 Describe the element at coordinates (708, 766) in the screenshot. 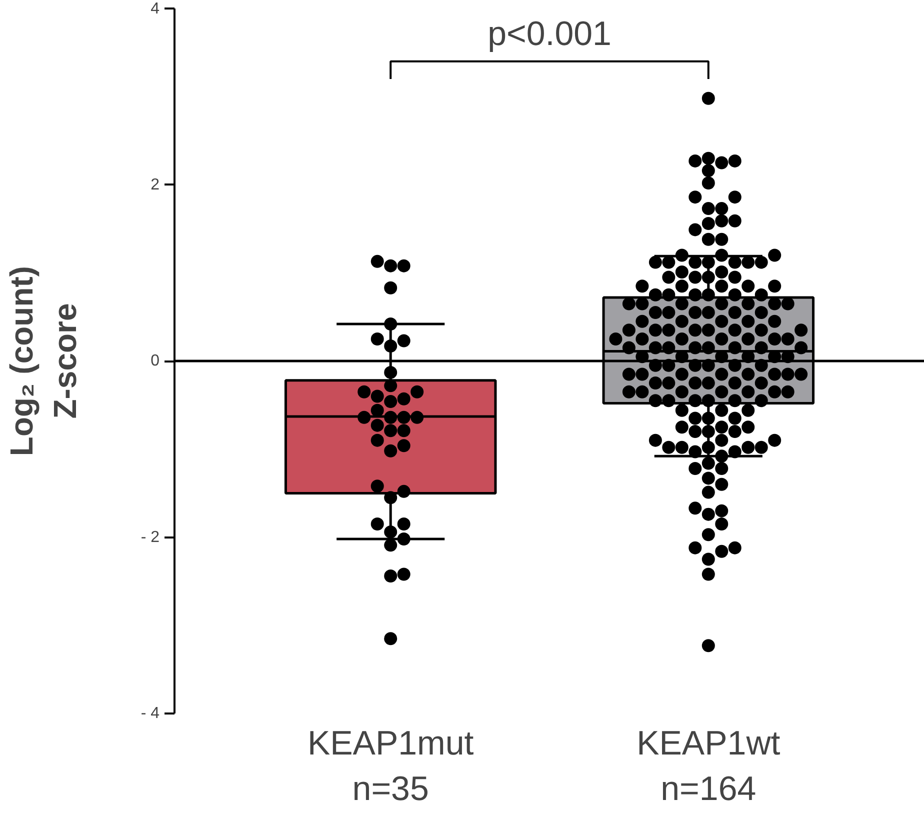

I see `x-tick-label: KEAP1wt n=164` at that location.